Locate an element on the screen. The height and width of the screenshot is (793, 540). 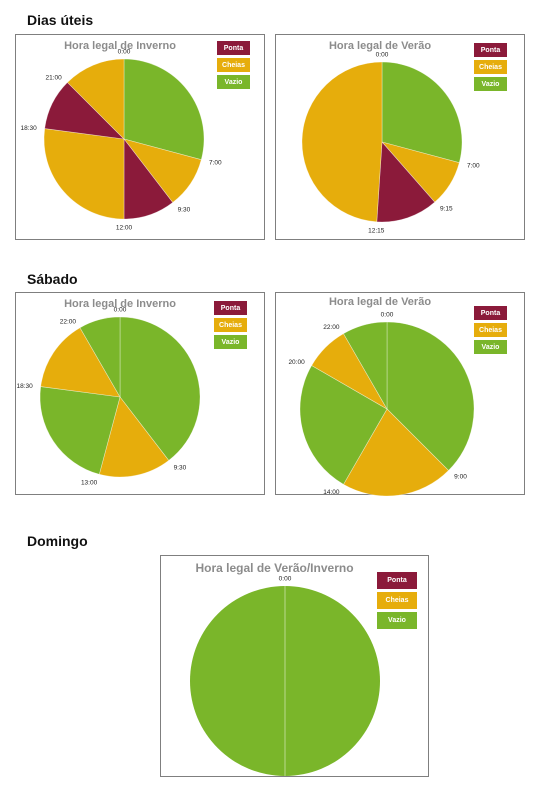
slice-label: 14:00 is located at coordinates (331, 492).